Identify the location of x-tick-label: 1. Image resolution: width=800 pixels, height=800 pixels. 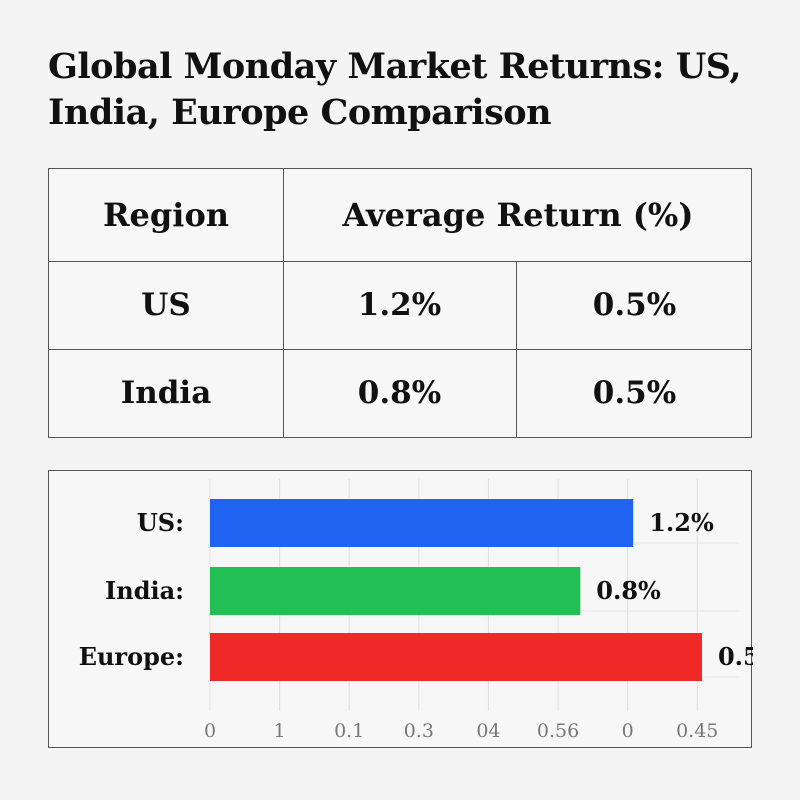
(280, 731).